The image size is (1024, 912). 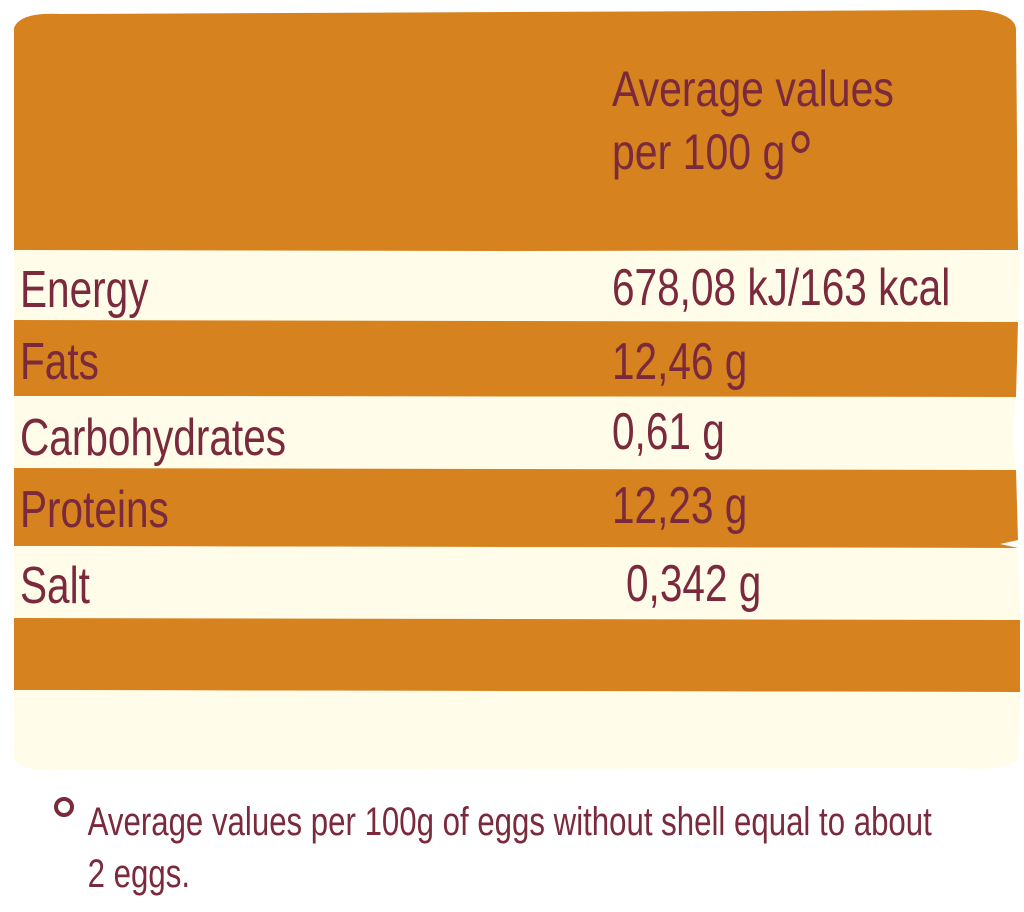 What do you see at coordinates (516, 508) in the screenshot?
I see `band-proteins` at bounding box center [516, 508].